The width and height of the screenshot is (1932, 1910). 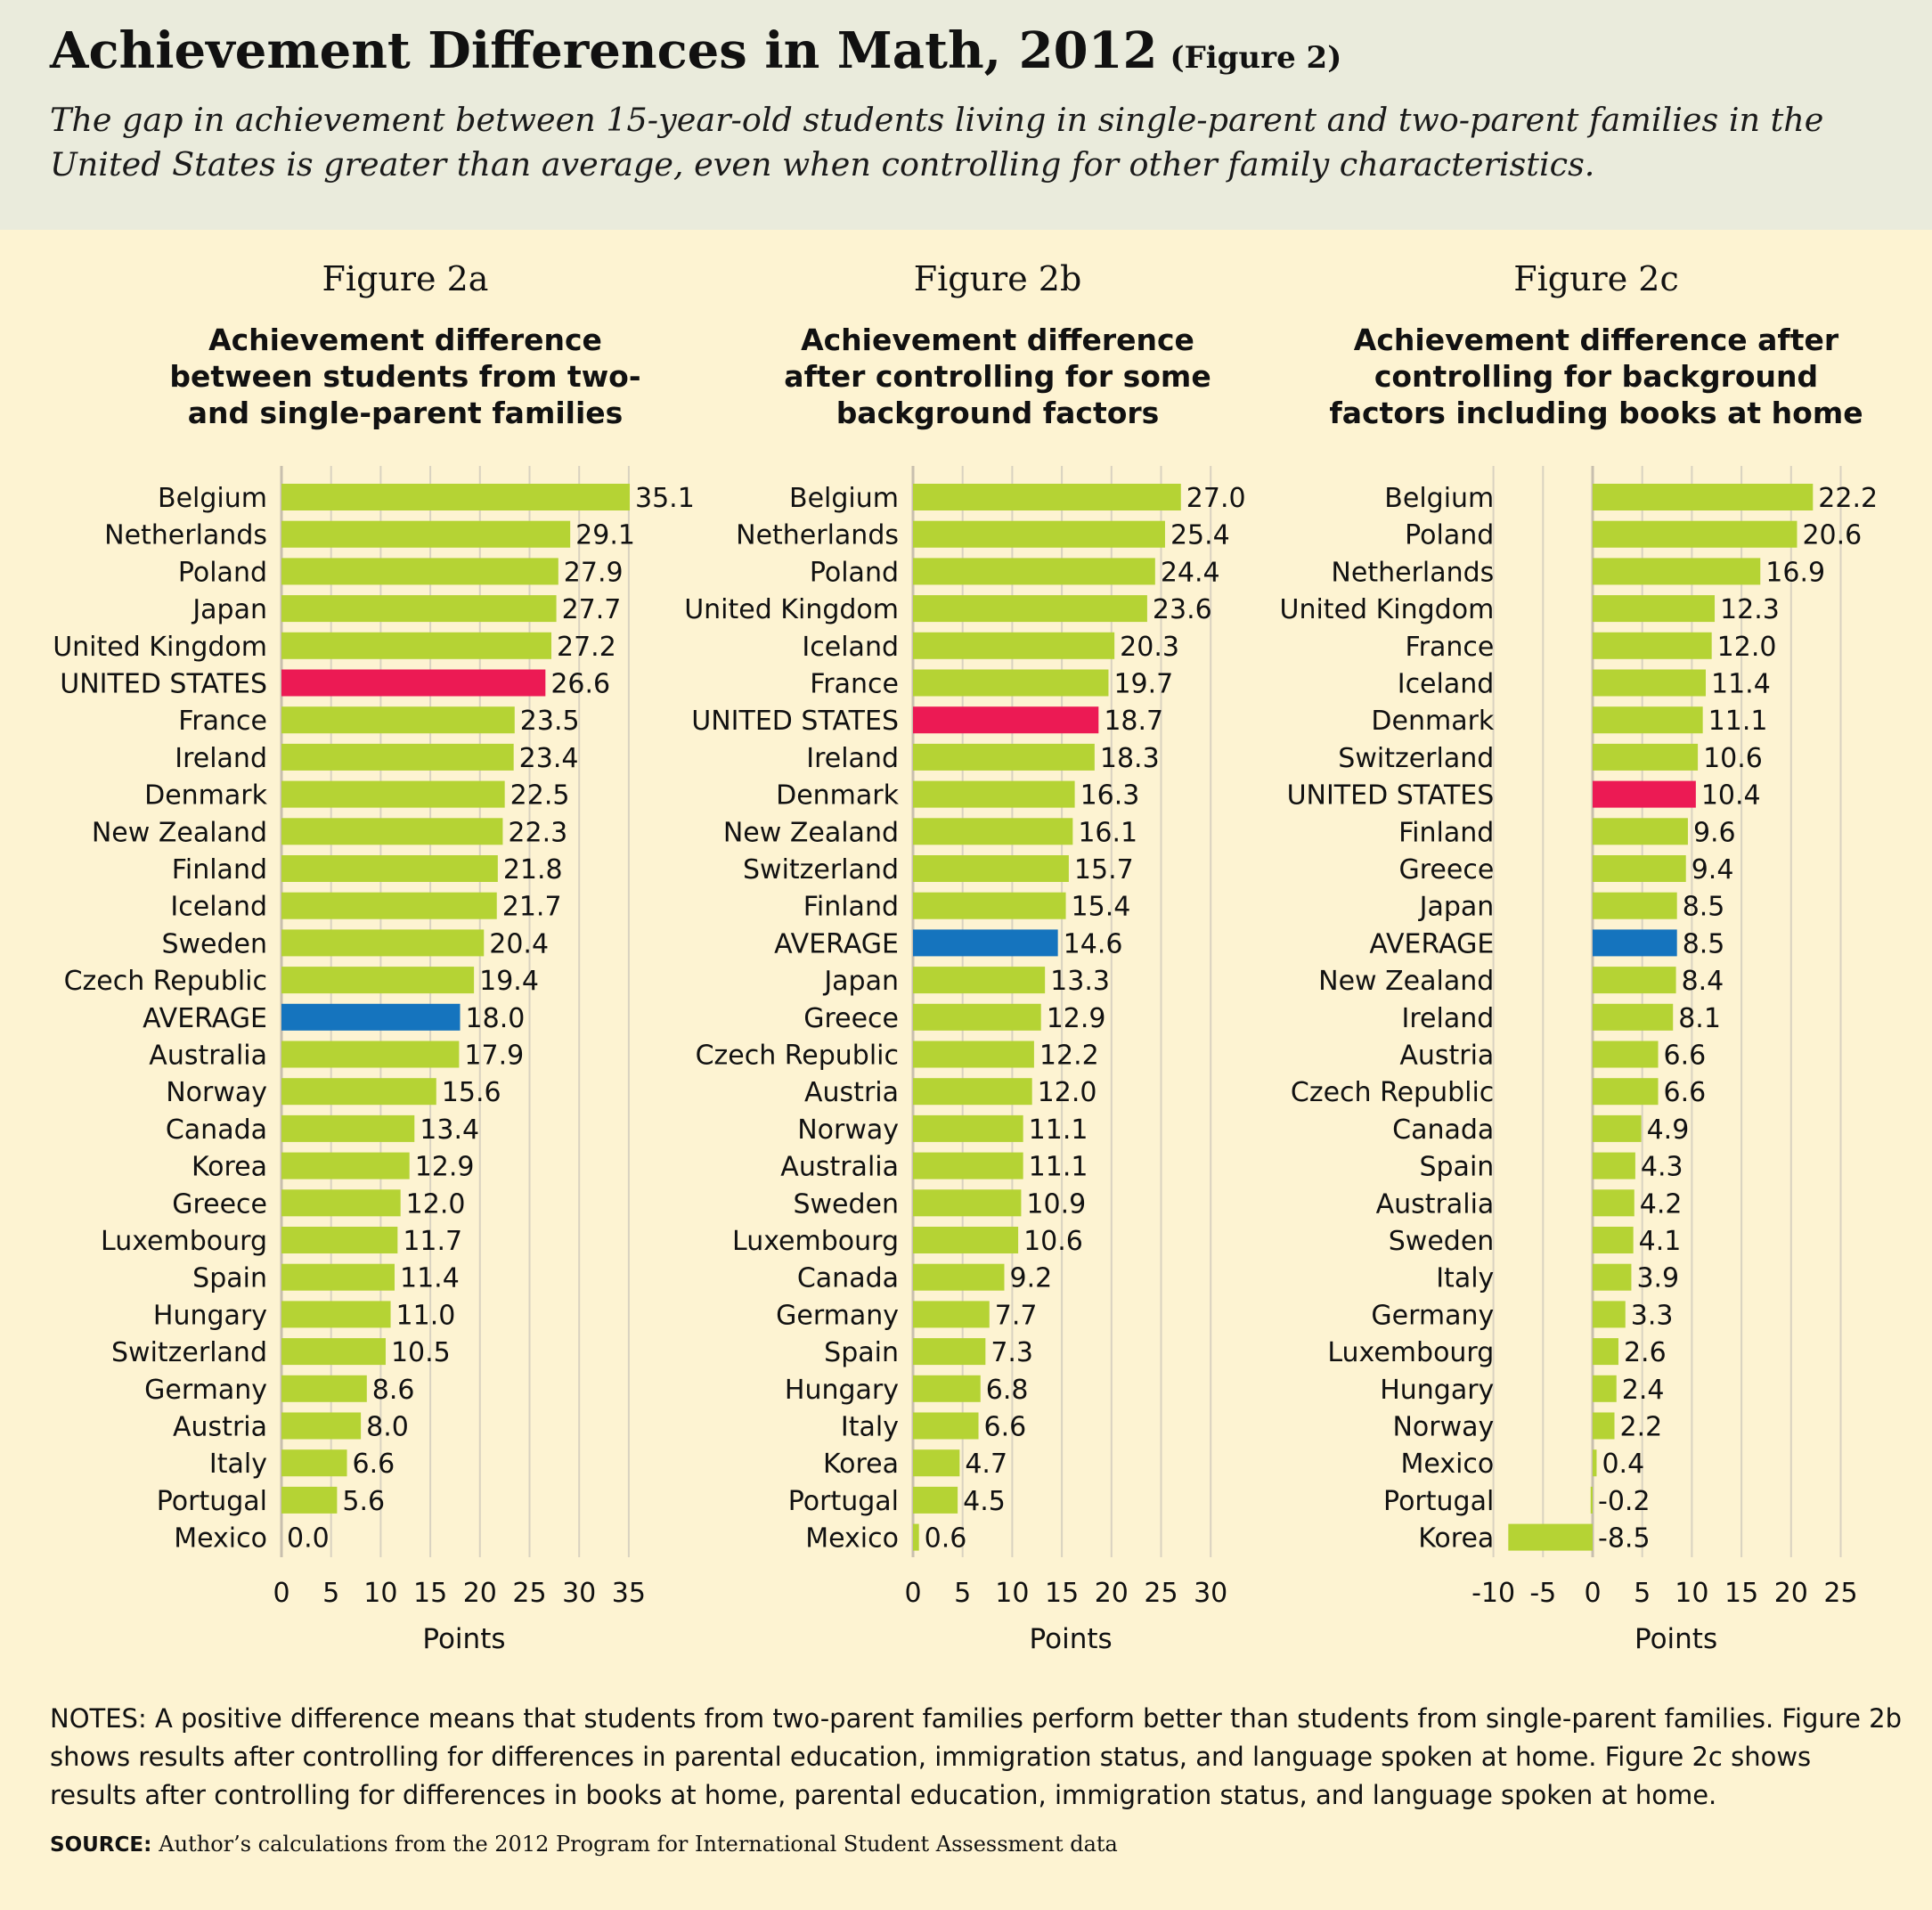 What do you see at coordinates (160, 647) in the screenshot?
I see `category-label: United Kingdom` at bounding box center [160, 647].